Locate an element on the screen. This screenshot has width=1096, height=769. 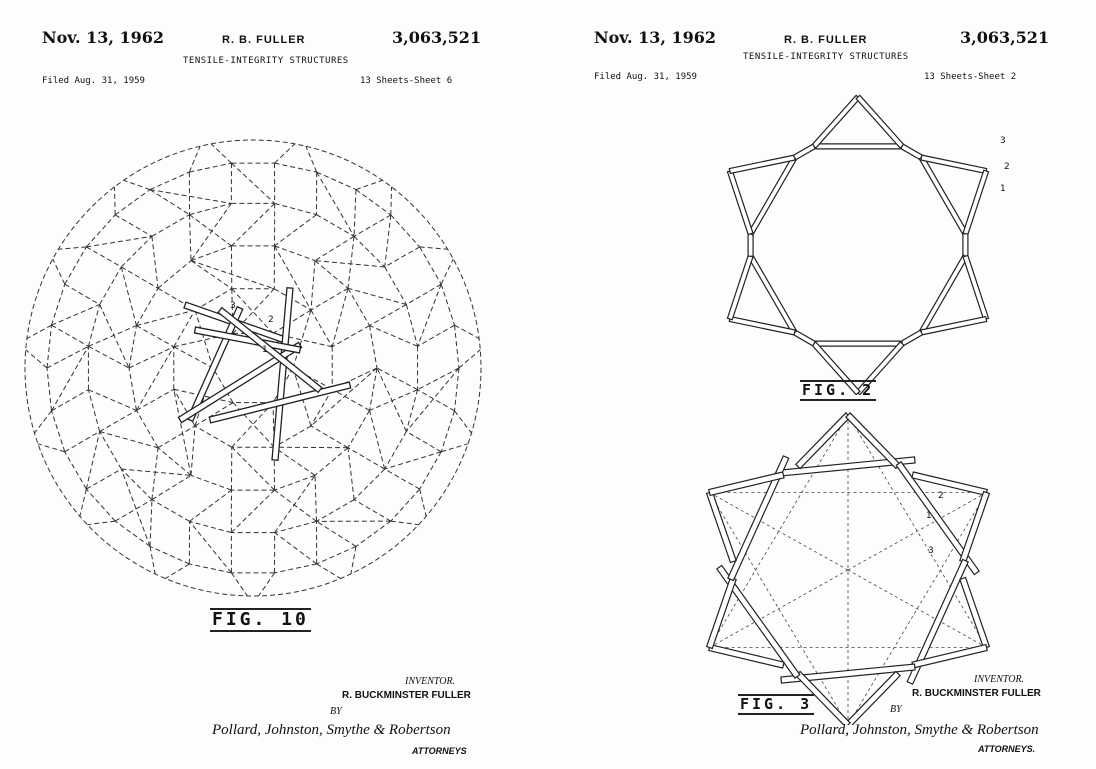
patent-date: Nov. 13, 1962 is located at coordinates (103, 37).